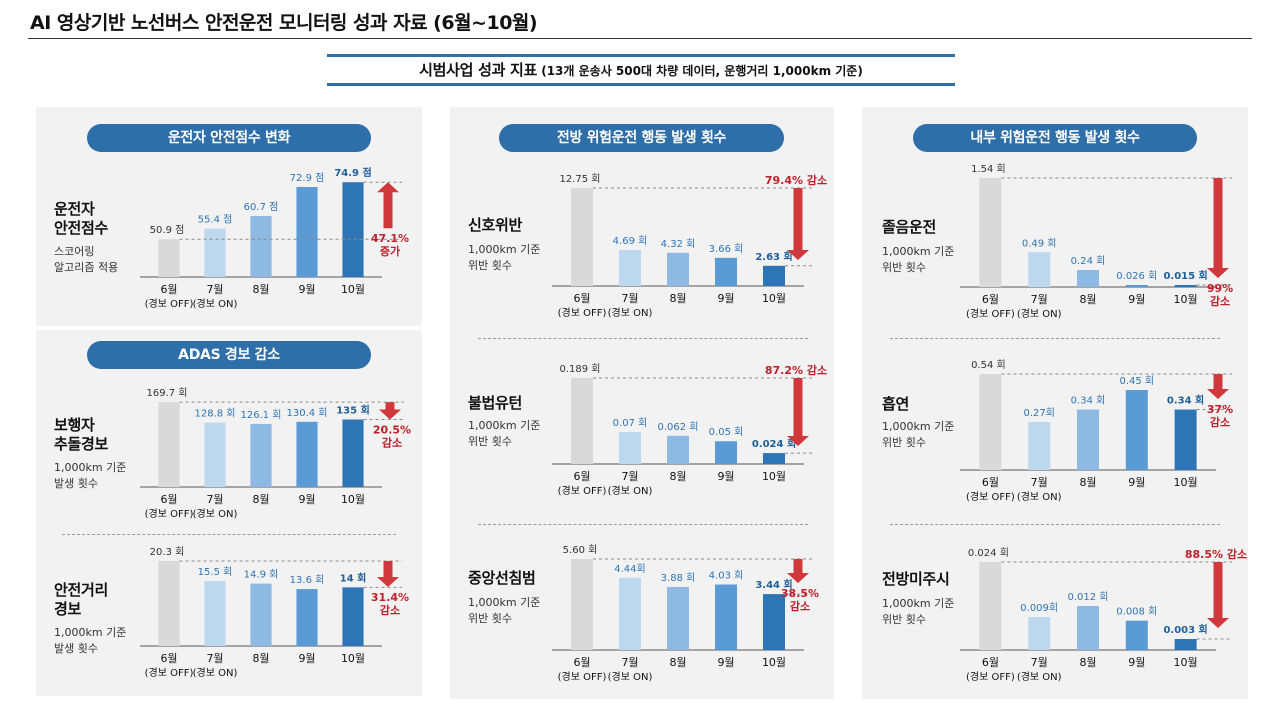 The image size is (1280, 720). What do you see at coordinates (307, 580) in the screenshot?
I see `value-label: 13.6 회` at bounding box center [307, 580].